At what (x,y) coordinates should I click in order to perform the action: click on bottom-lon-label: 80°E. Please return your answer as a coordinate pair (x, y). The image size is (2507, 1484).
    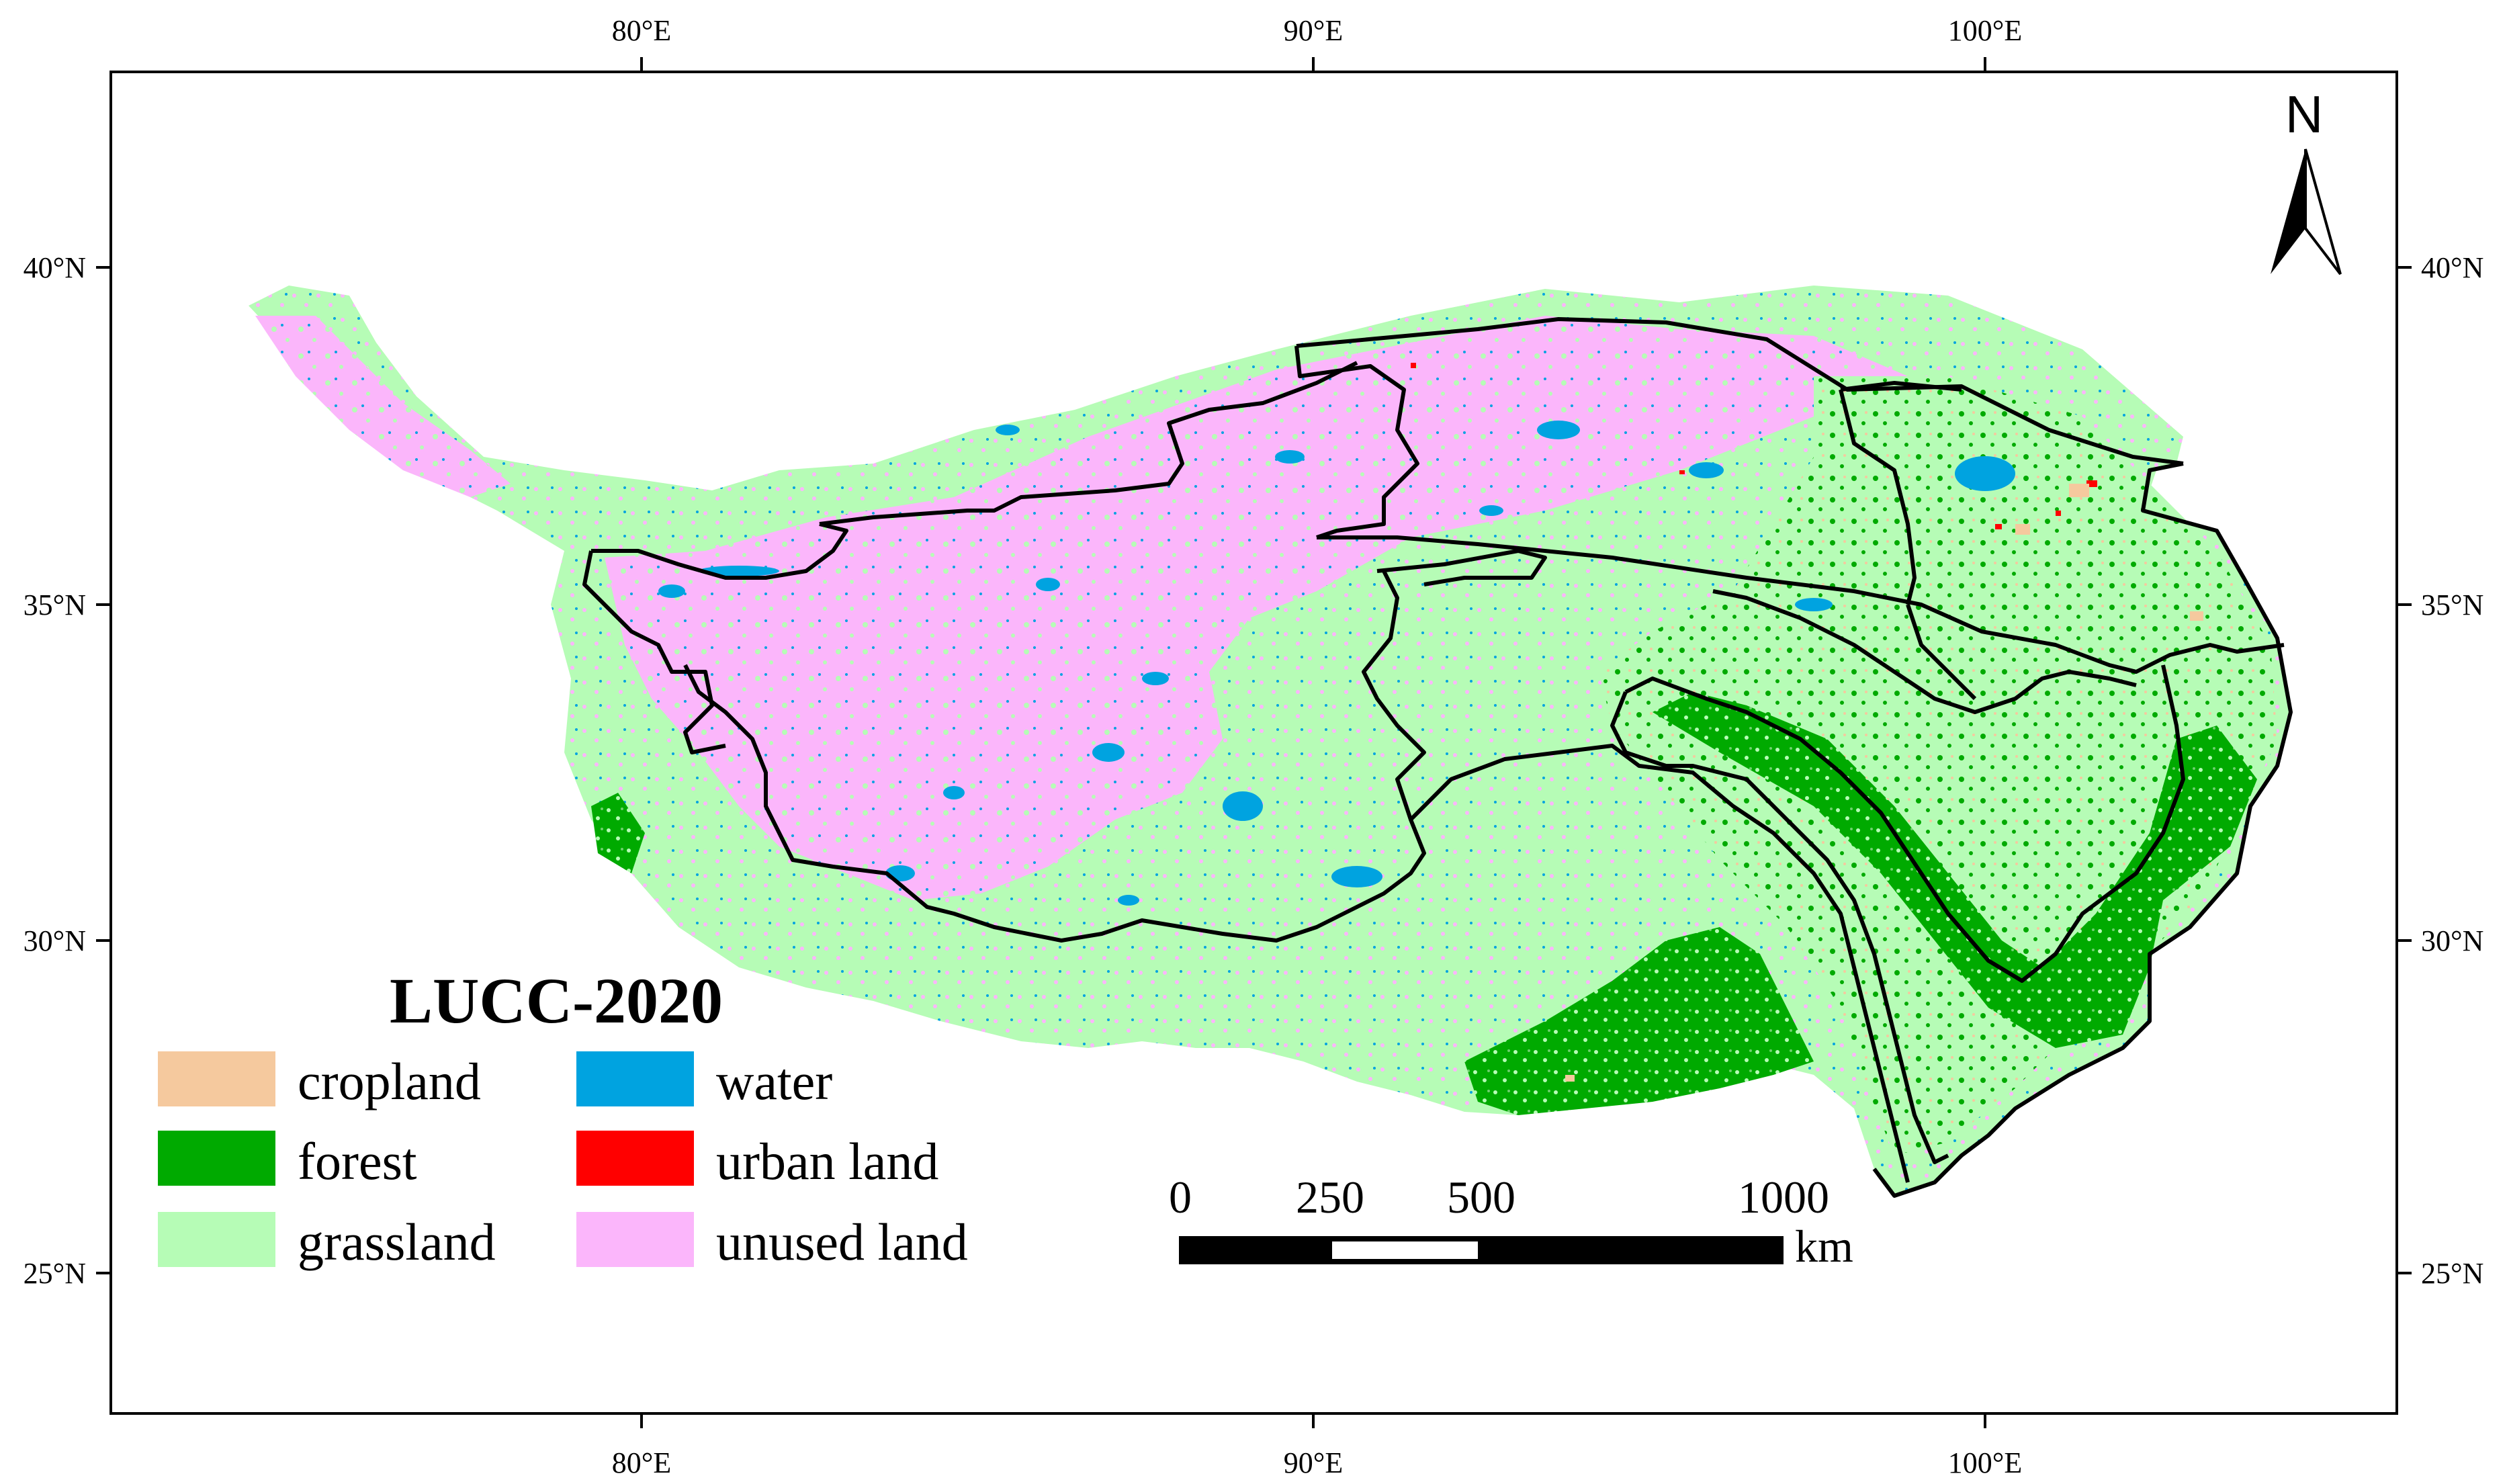
    Looking at the image, I should click on (641, 1462).